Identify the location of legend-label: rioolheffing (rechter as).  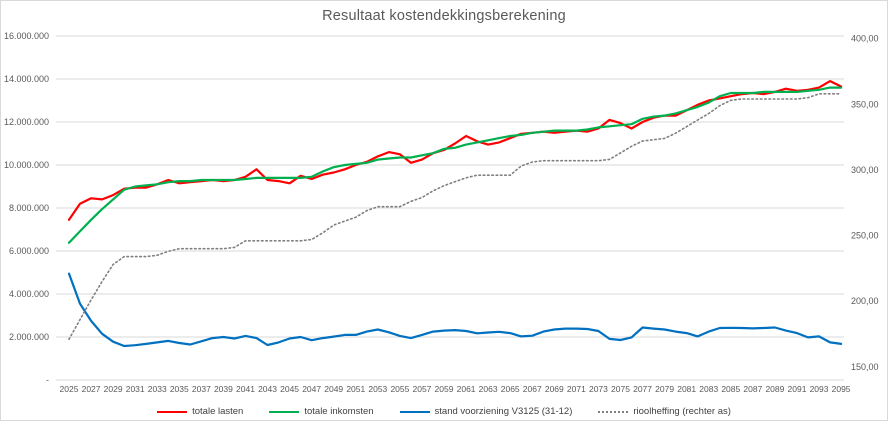
(682, 411).